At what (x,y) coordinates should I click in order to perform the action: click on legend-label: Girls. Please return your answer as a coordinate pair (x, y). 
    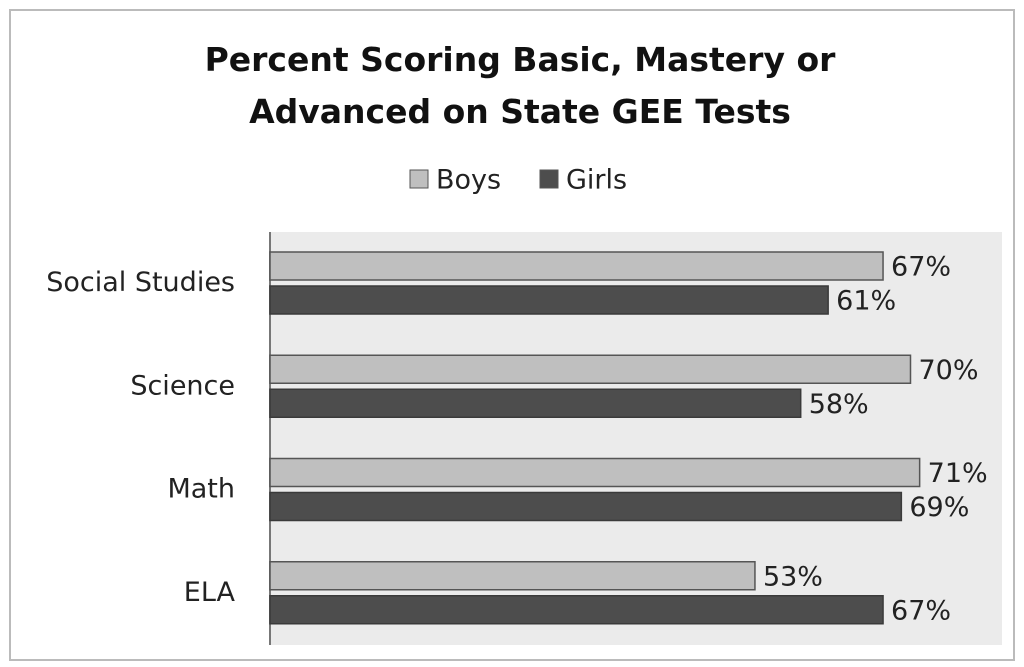
    Looking at the image, I should click on (596, 180).